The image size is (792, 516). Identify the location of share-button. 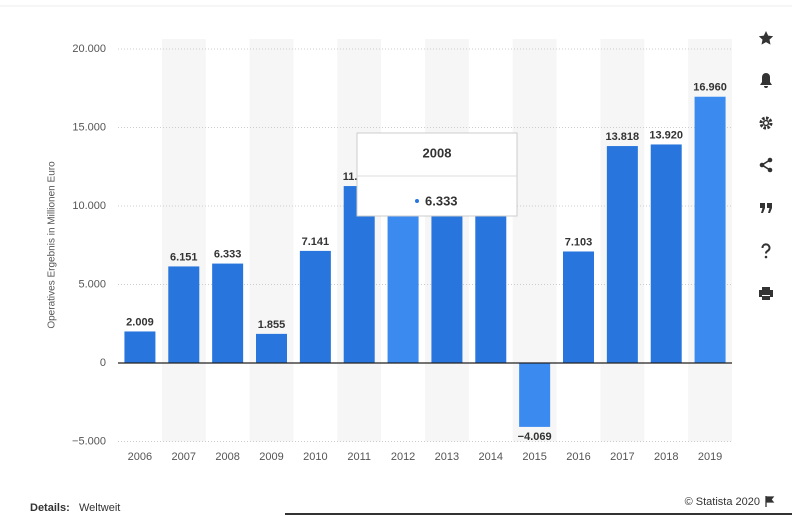
(766, 166).